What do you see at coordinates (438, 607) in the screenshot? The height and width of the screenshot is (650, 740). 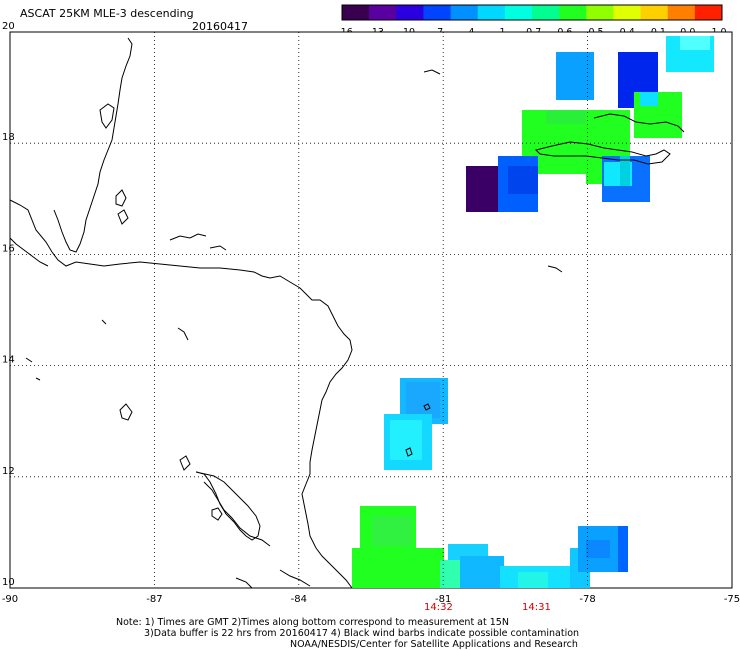 I see `time-label-left: 14:32` at bounding box center [438, 607].